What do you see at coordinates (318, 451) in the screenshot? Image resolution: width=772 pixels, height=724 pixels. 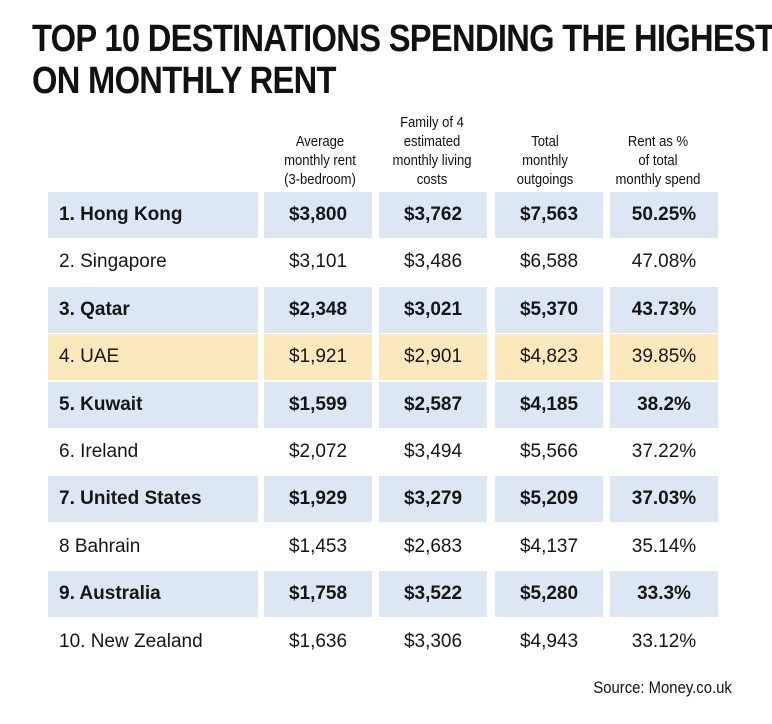 I see `cell-avg-rent: $2,072` at bounding box center [318, 451].